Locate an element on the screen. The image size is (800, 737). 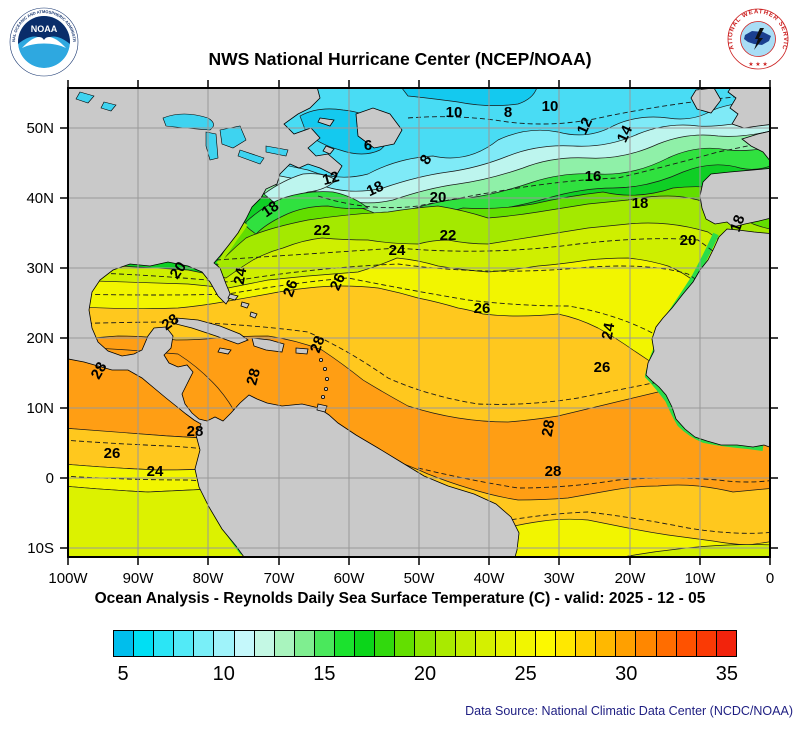
land-france is located at coordinates (755, 146).